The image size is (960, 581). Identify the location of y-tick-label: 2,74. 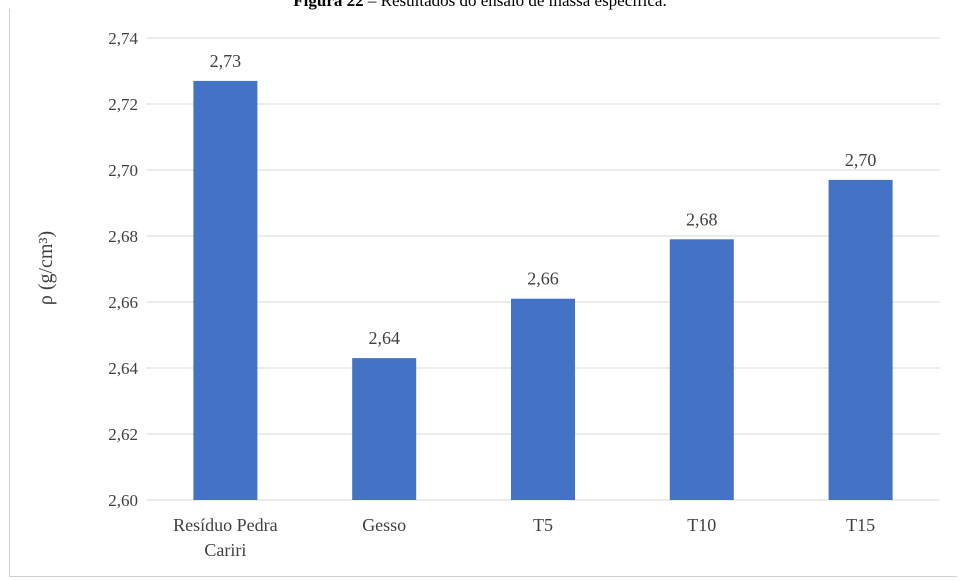
(123, 38).